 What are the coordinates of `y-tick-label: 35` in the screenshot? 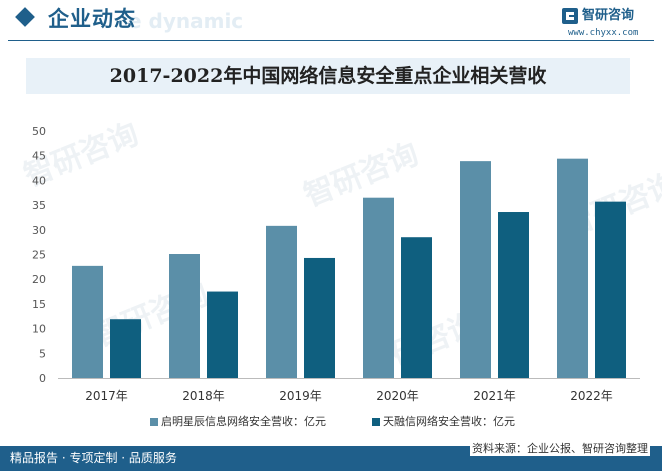 It's located at (39, 205).